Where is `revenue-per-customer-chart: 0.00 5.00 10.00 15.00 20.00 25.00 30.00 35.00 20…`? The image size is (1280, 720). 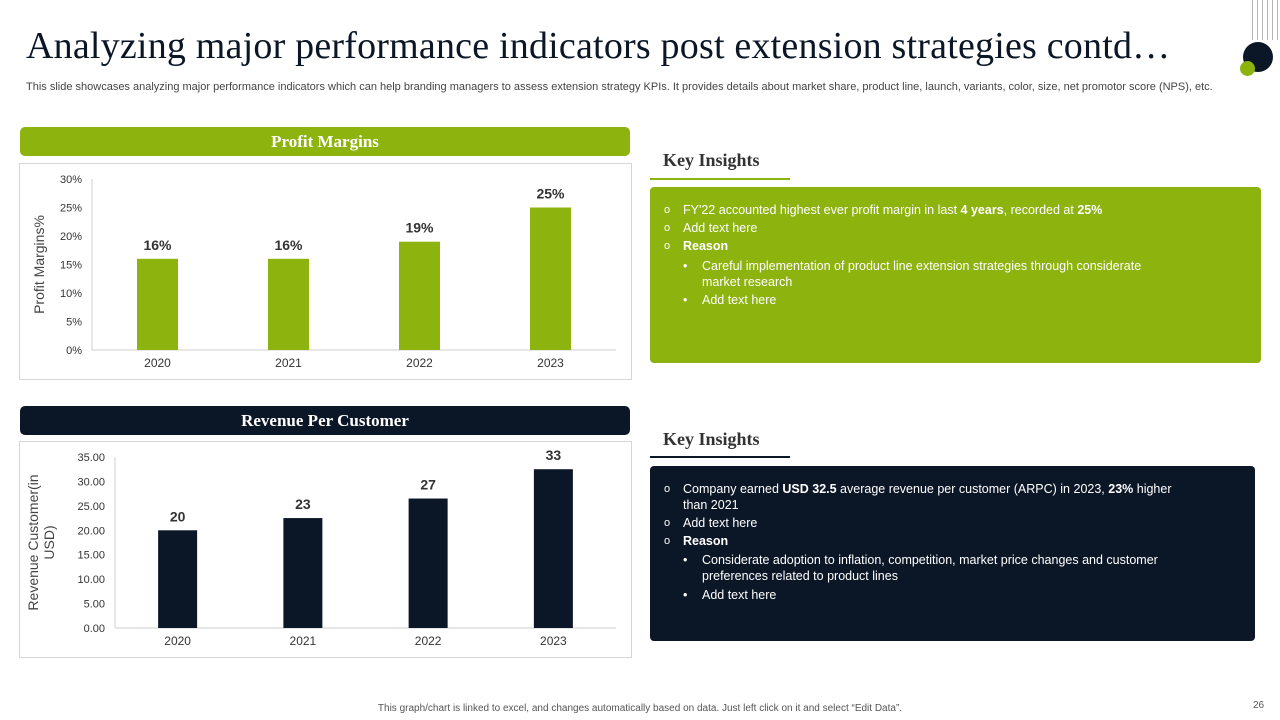 revenue-per-customer-chart: 0.00 5.00 10.00 15.00 20.00 25.00 30.00 35.00 20… is located at coordinates (325, 549).